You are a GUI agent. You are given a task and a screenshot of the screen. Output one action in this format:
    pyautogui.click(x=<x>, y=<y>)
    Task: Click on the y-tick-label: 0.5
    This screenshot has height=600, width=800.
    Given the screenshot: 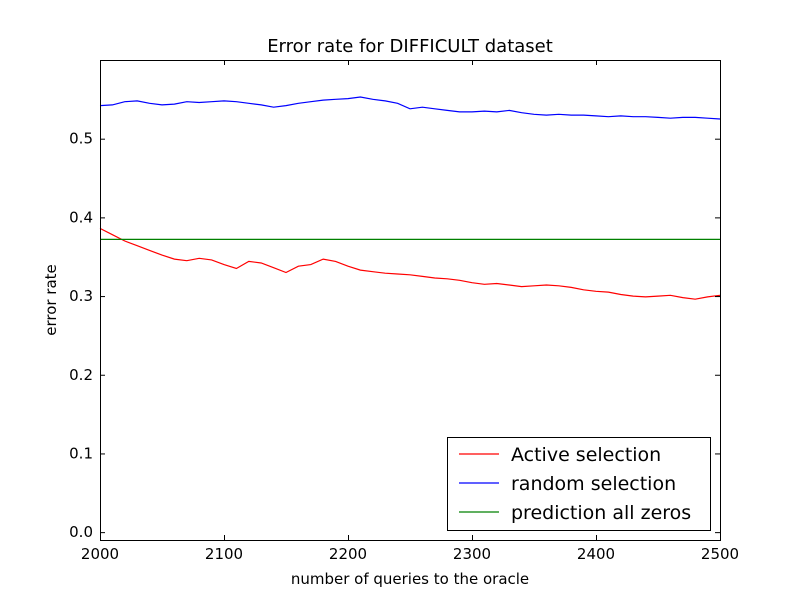 What is the action you would take?
    pyautogui.click(x=81, y=139)
    